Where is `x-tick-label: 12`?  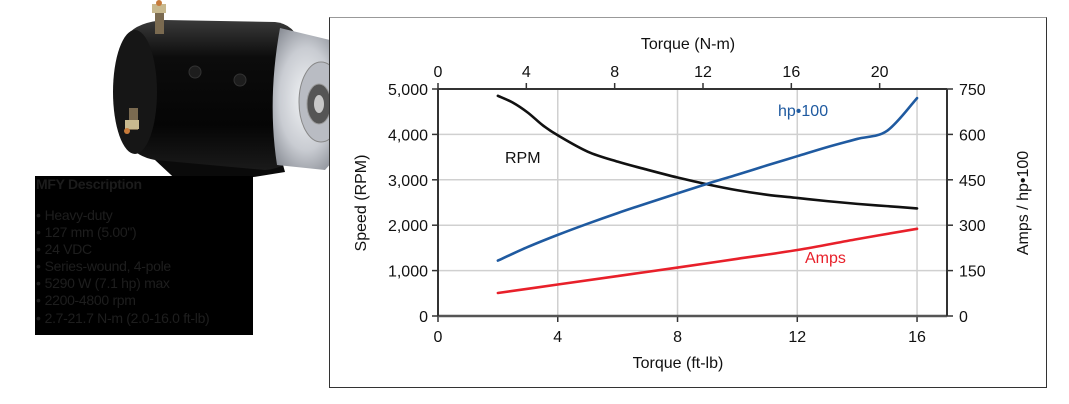 x-tick-label: 12 is located at coordinates (797, 337).